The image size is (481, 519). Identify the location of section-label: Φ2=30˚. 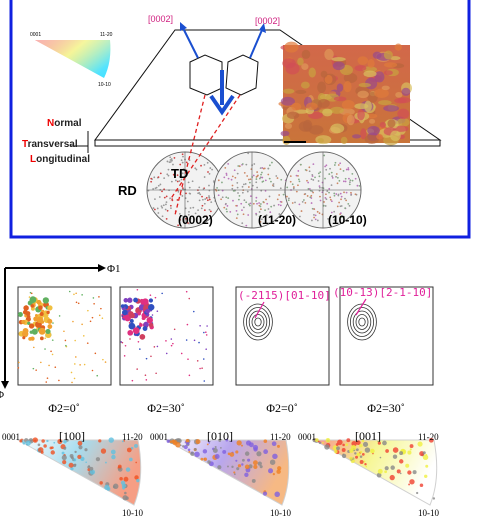
(166, 408).